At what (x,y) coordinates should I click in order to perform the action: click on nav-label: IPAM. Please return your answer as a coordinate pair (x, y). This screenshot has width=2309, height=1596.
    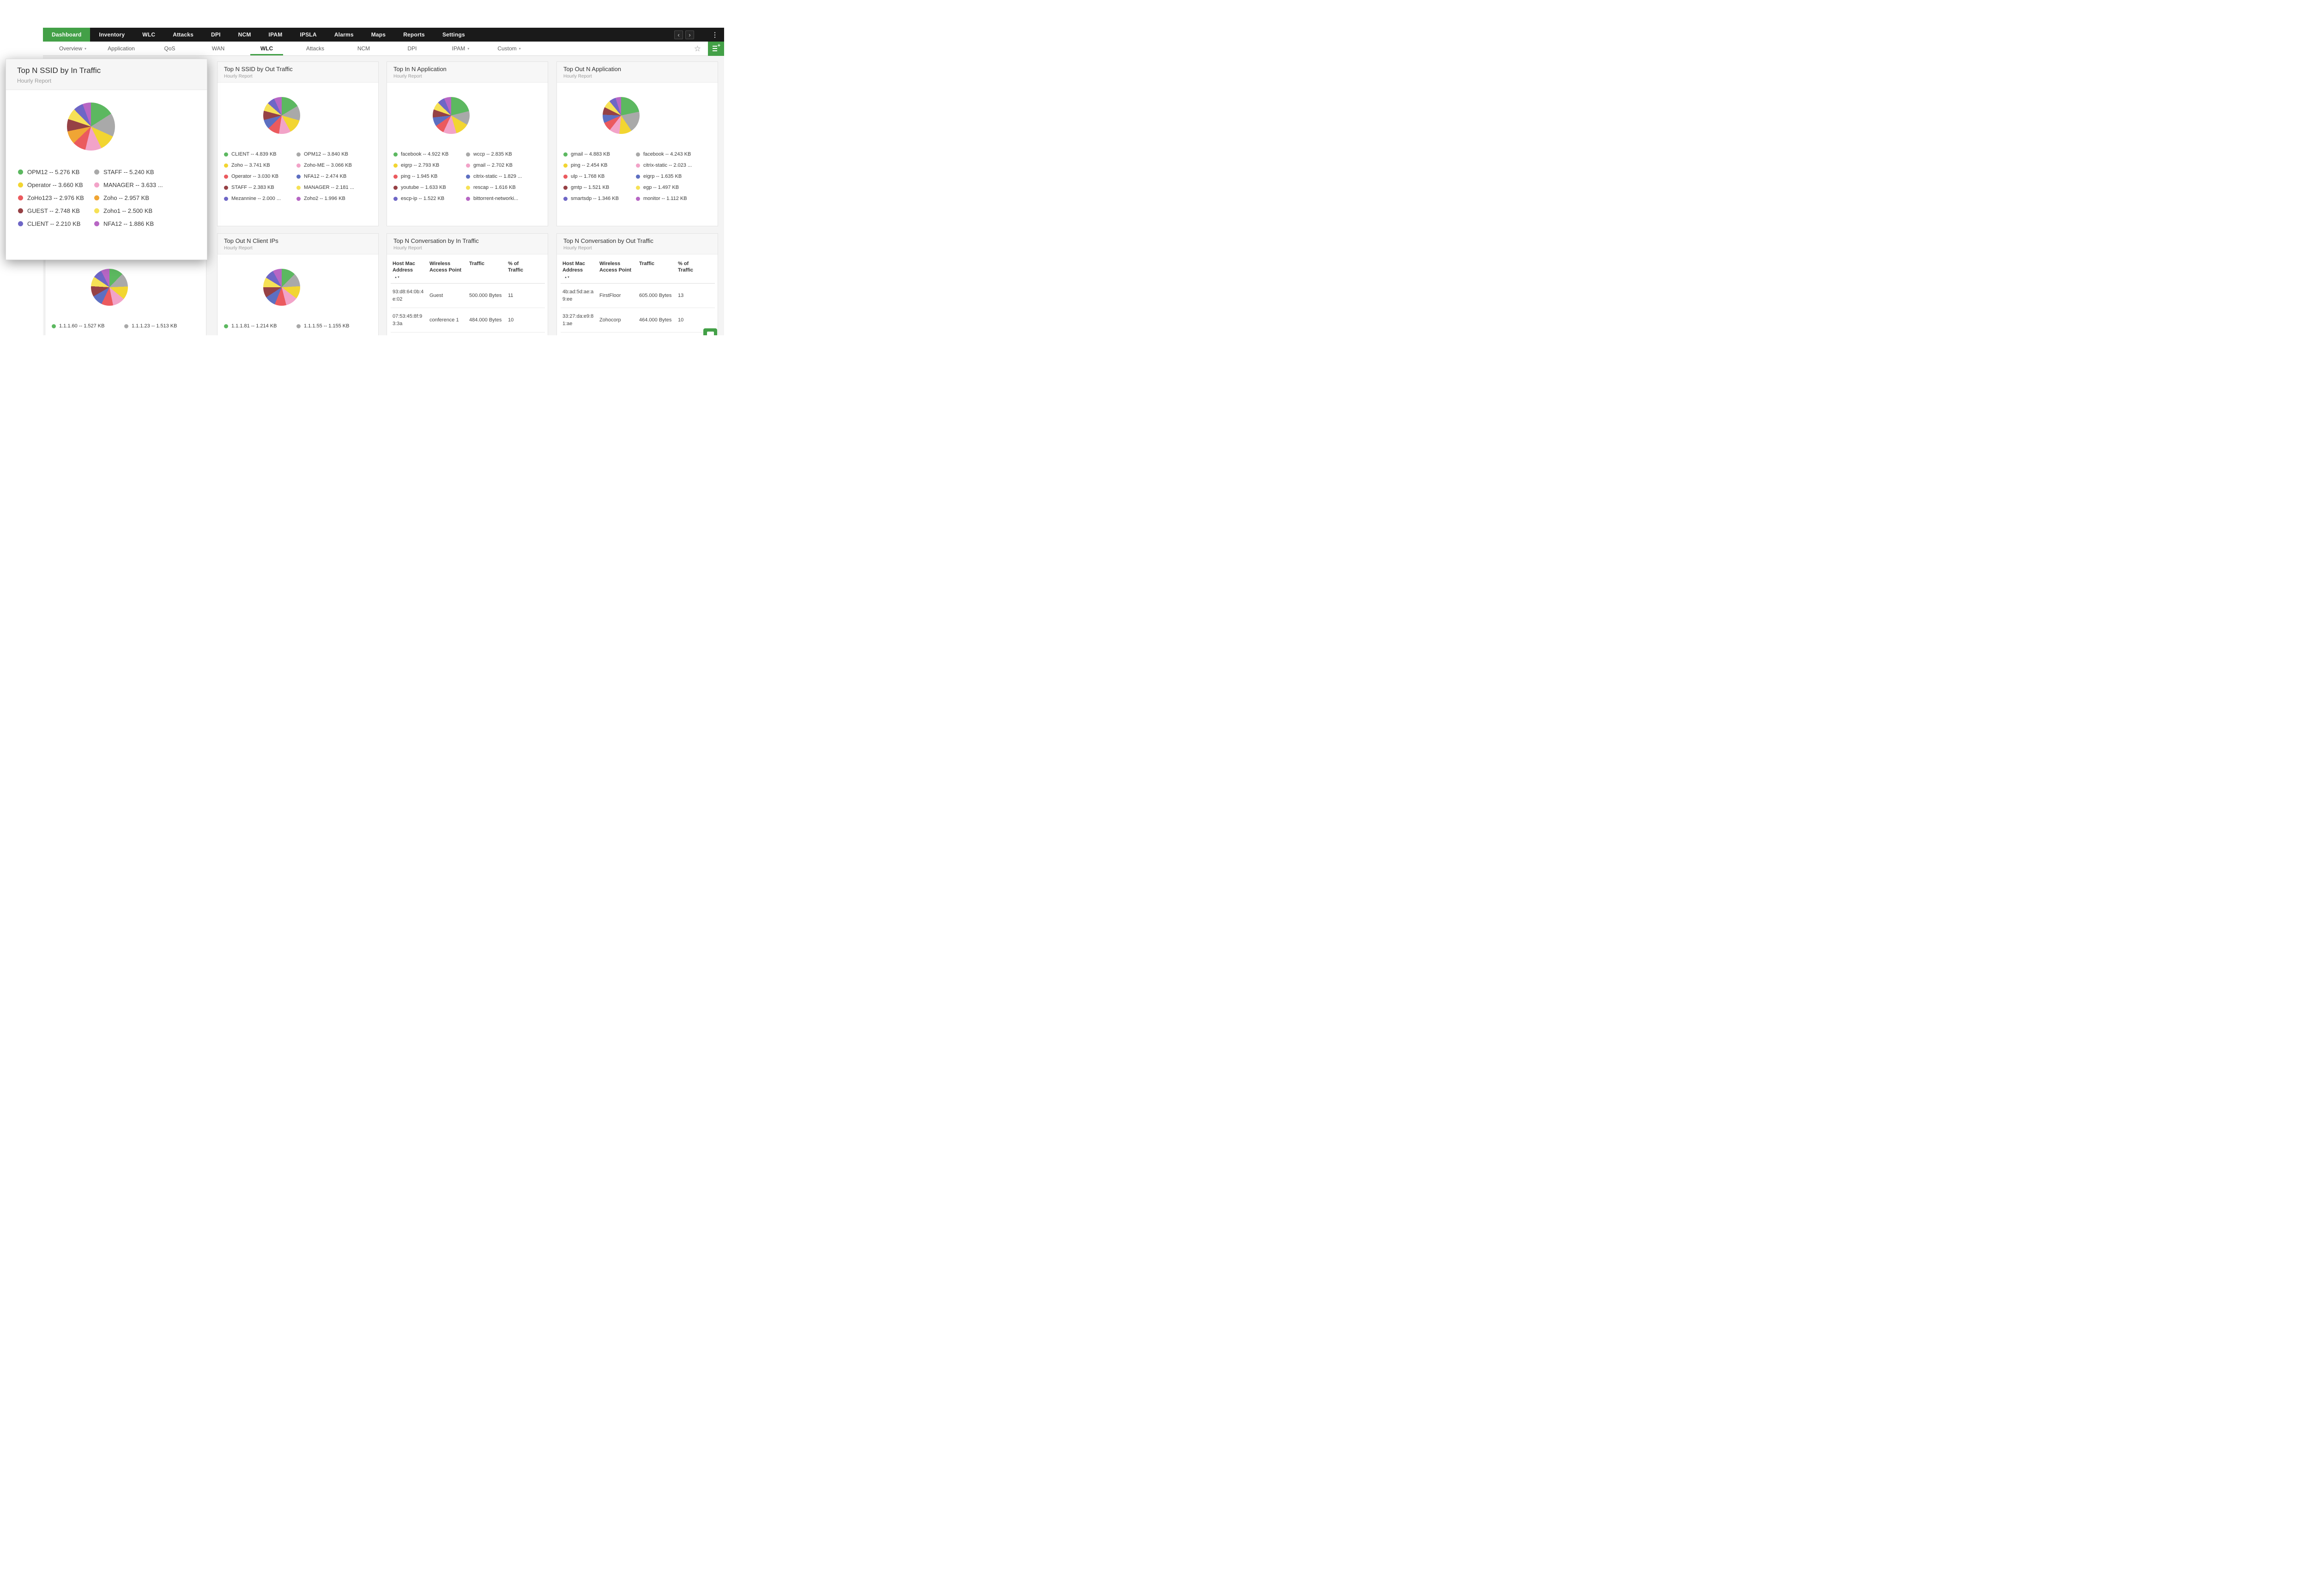
    Looking at the image, I should click on (275, 34).